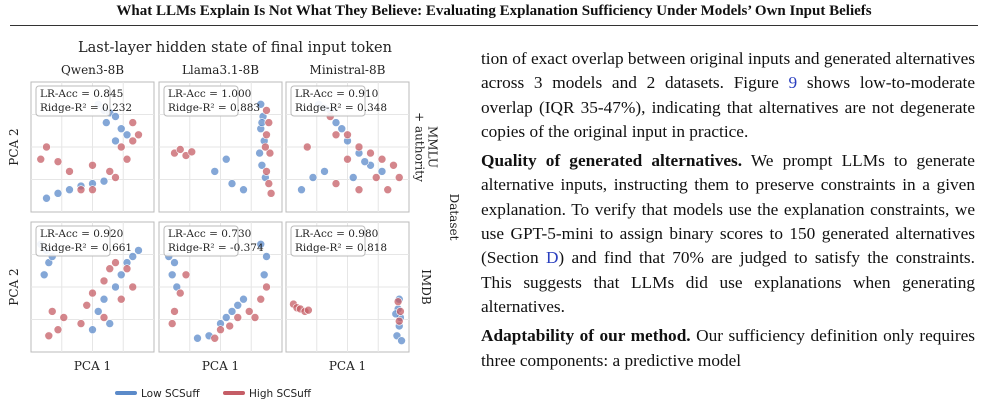 The width and height of the screenshot is (988, 418). What do you see at coordinates (494, 25) in the screenshot?
I see `header-rule` at bounding box center [494, 25].